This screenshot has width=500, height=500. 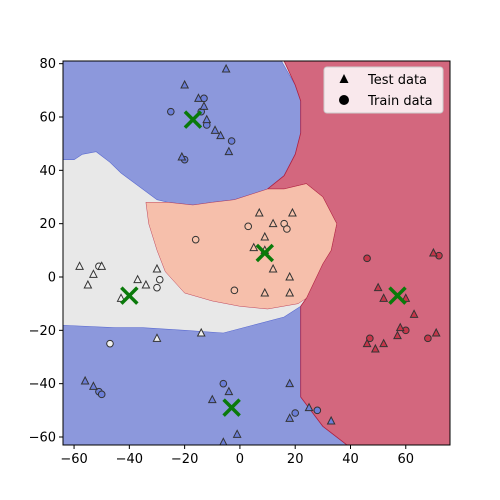 I want to click on y-tick-label: −60, so click(x=42, y=438).